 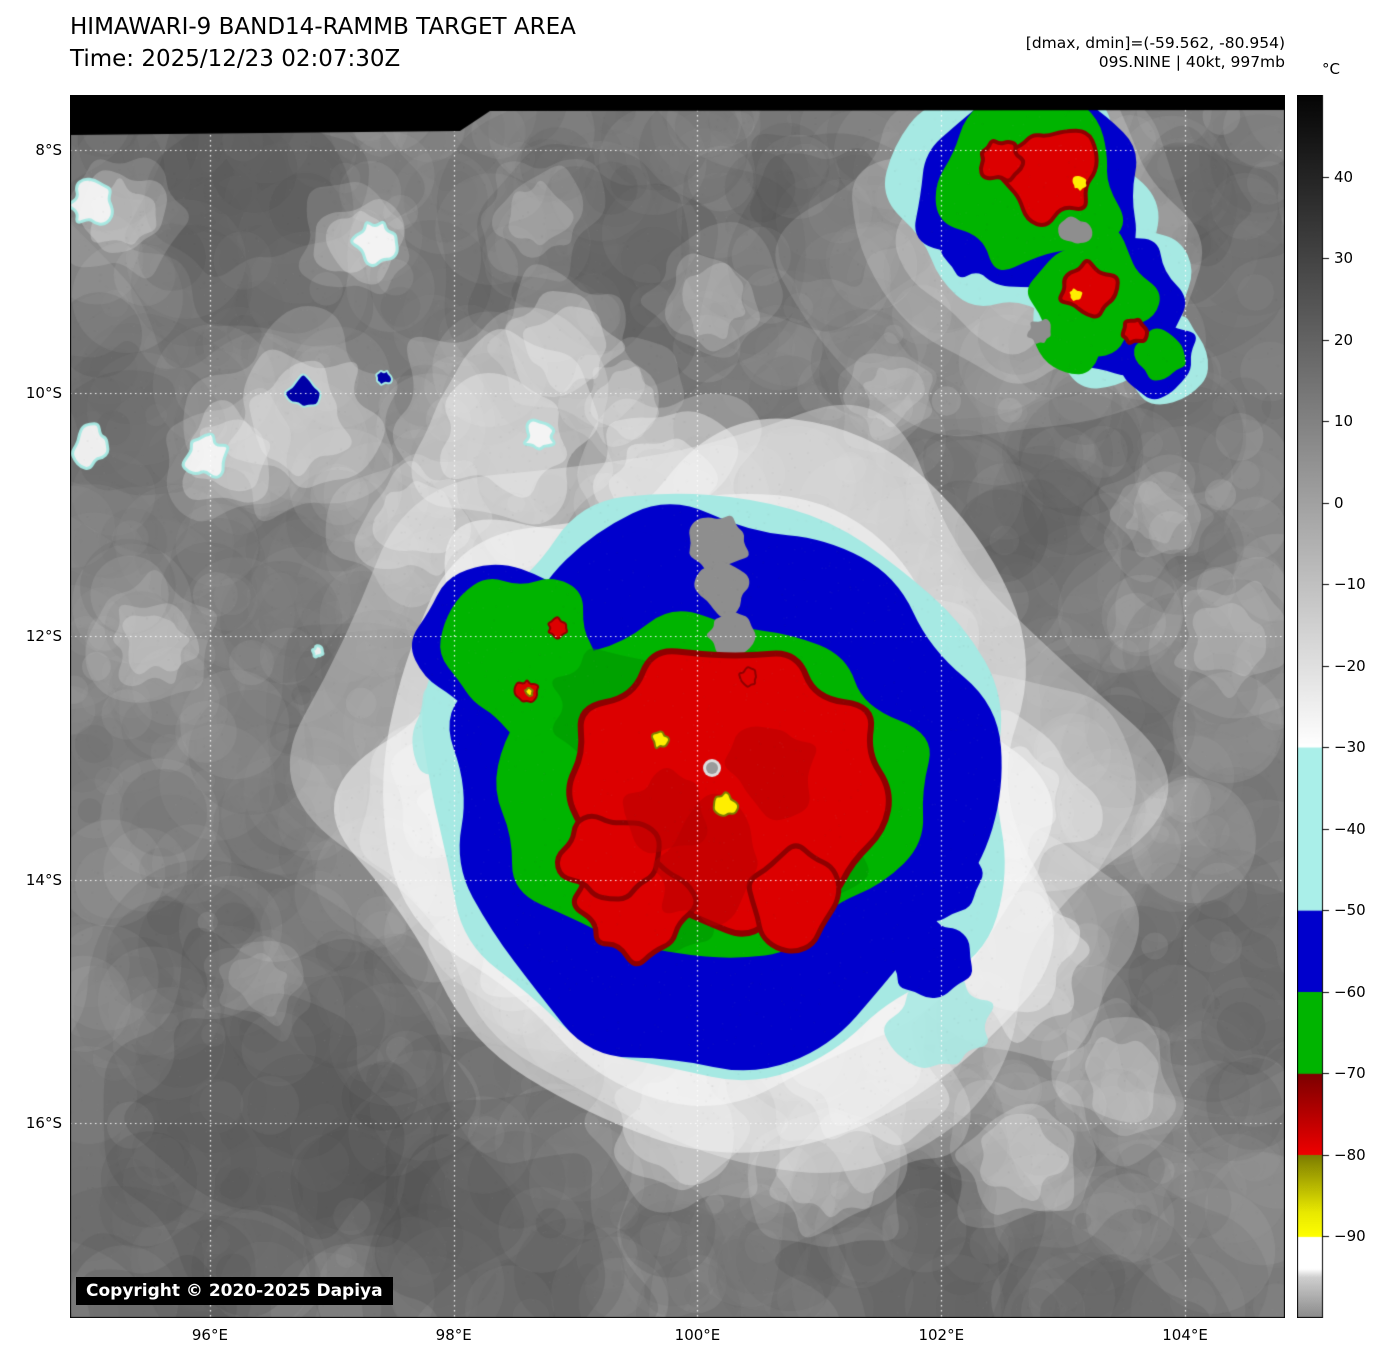 What do you see at coordinates (43, 1122) in the screenshot?
I see `lat-label-16s: 16°S` at bounding box center [43, 1122].